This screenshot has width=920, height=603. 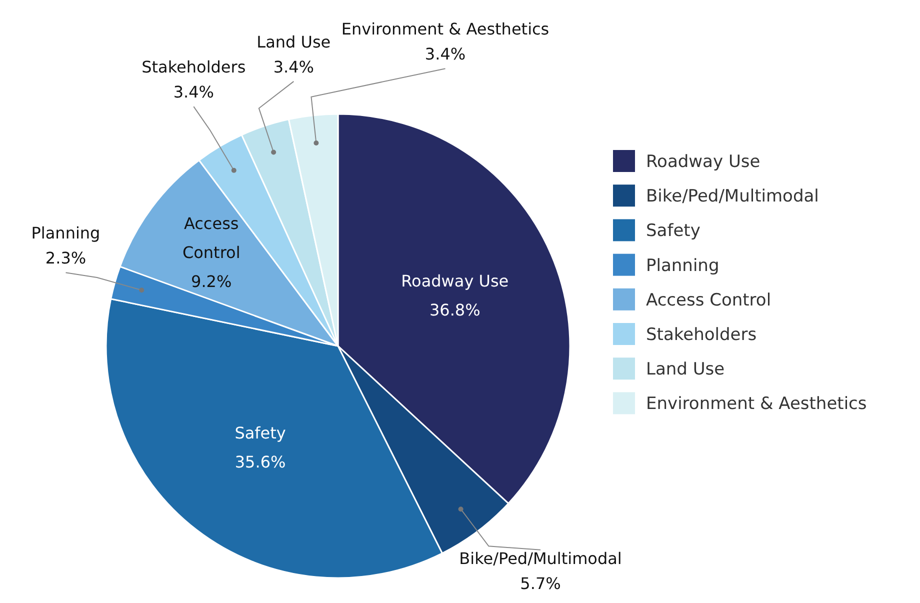 I want to click on slice-label: Environment & Aesthetics, so click(x=445, y=29).